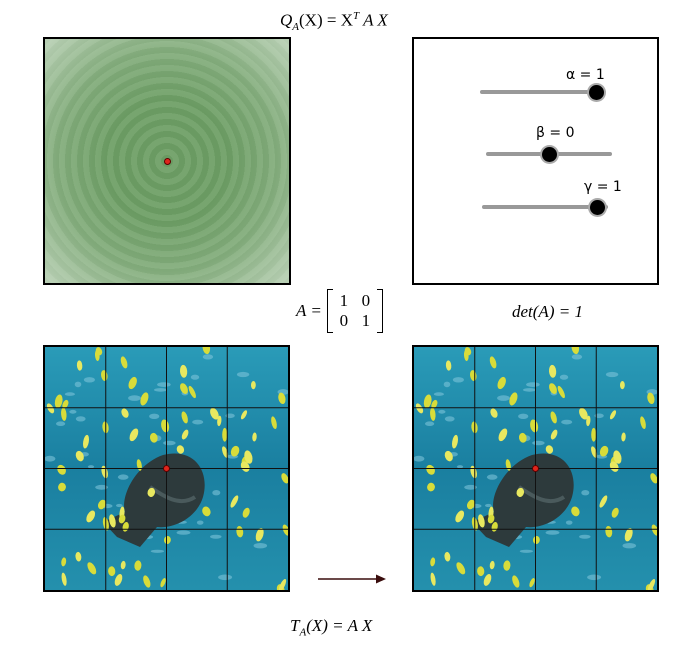 Image resolution: width=700 pixels, height=650 pixels. What do you see at coordinates (603, 187) in the screenshot?
I see `slider-gamma-label: γ = 1` at bounding box center [603, 187].